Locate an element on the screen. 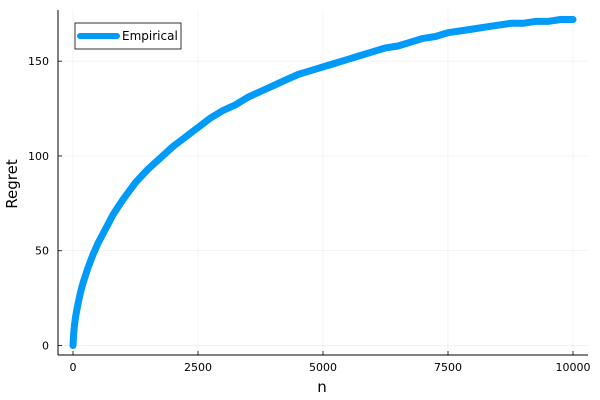  x-tick-label: 7500 is located at coordinates (448, 367).